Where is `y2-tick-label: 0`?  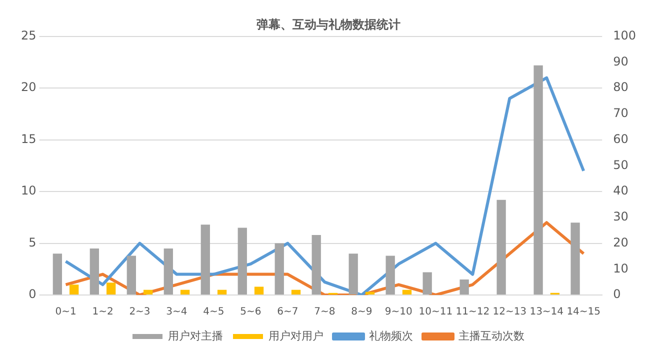
y2-tick-label: 0 is located at coordinates (617, 294).